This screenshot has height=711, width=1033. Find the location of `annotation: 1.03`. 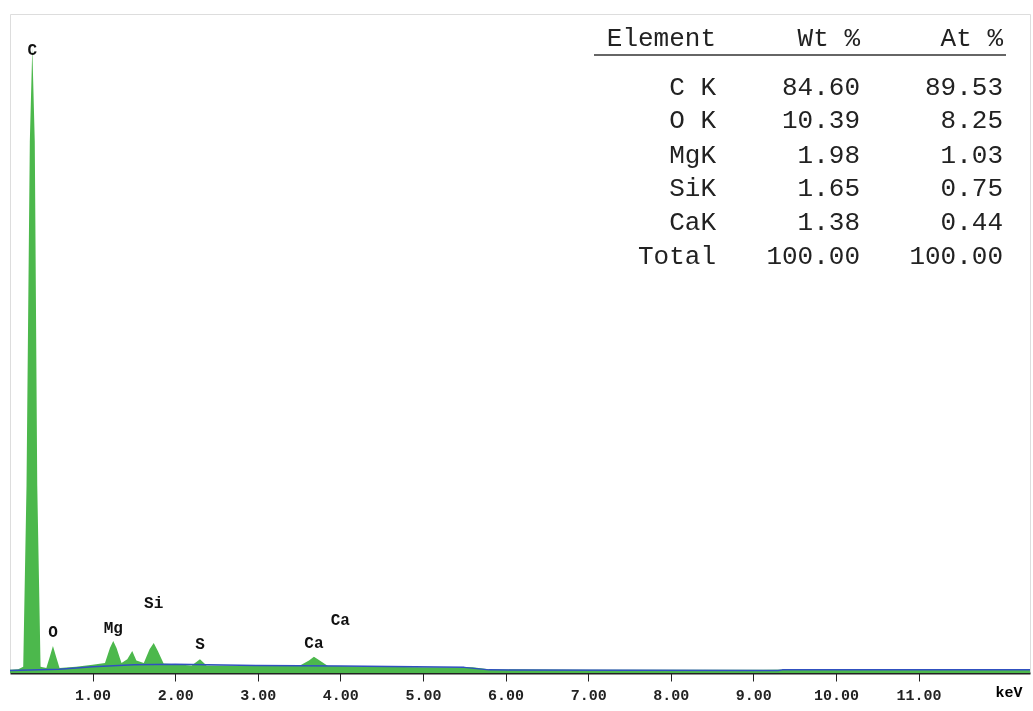

annotation: 1.03 is located at coordinates (971, 156).